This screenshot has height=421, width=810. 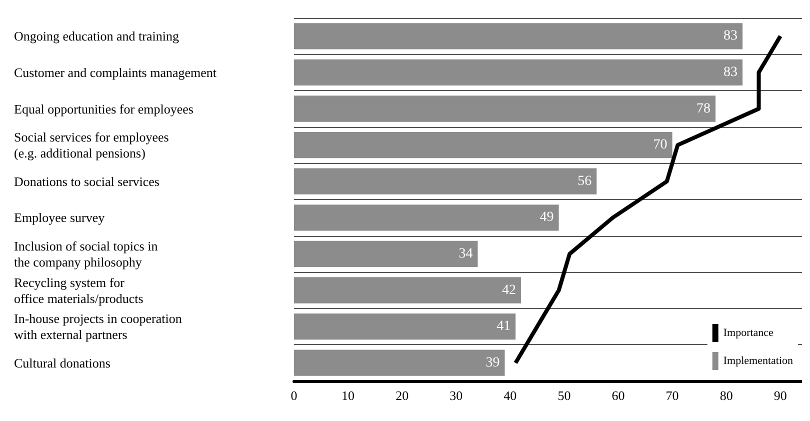 I want to click on data-label: 70, so click(x=660, y=145).